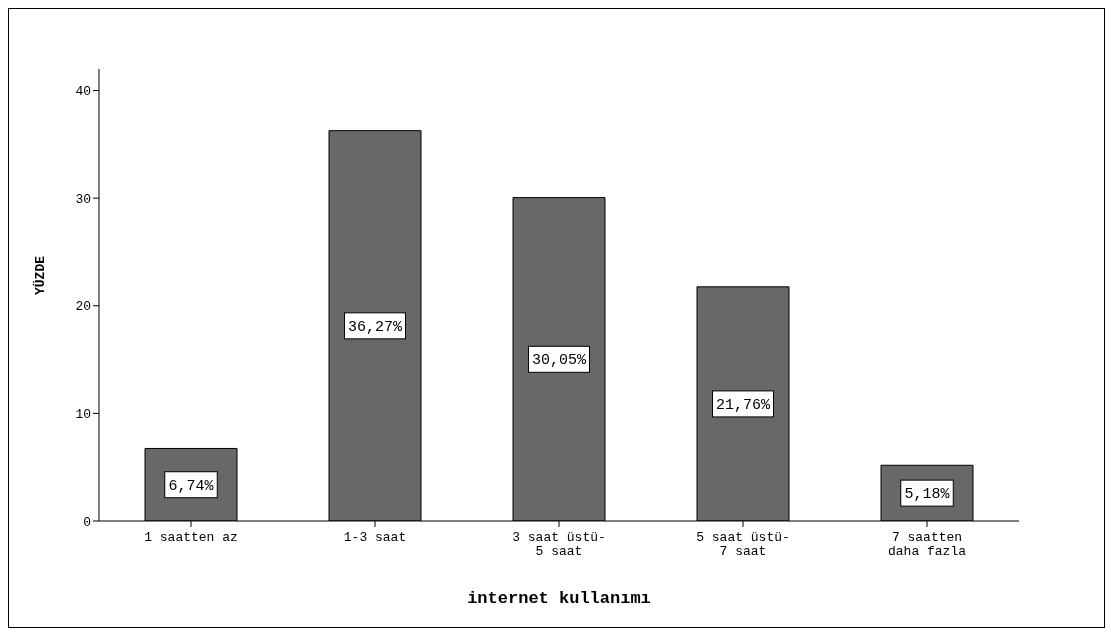  What do you see at coordinates (191, 537) in the screenshot?
I see `x-tick-label: 1 saatten az` at bounding box center [191, 537].